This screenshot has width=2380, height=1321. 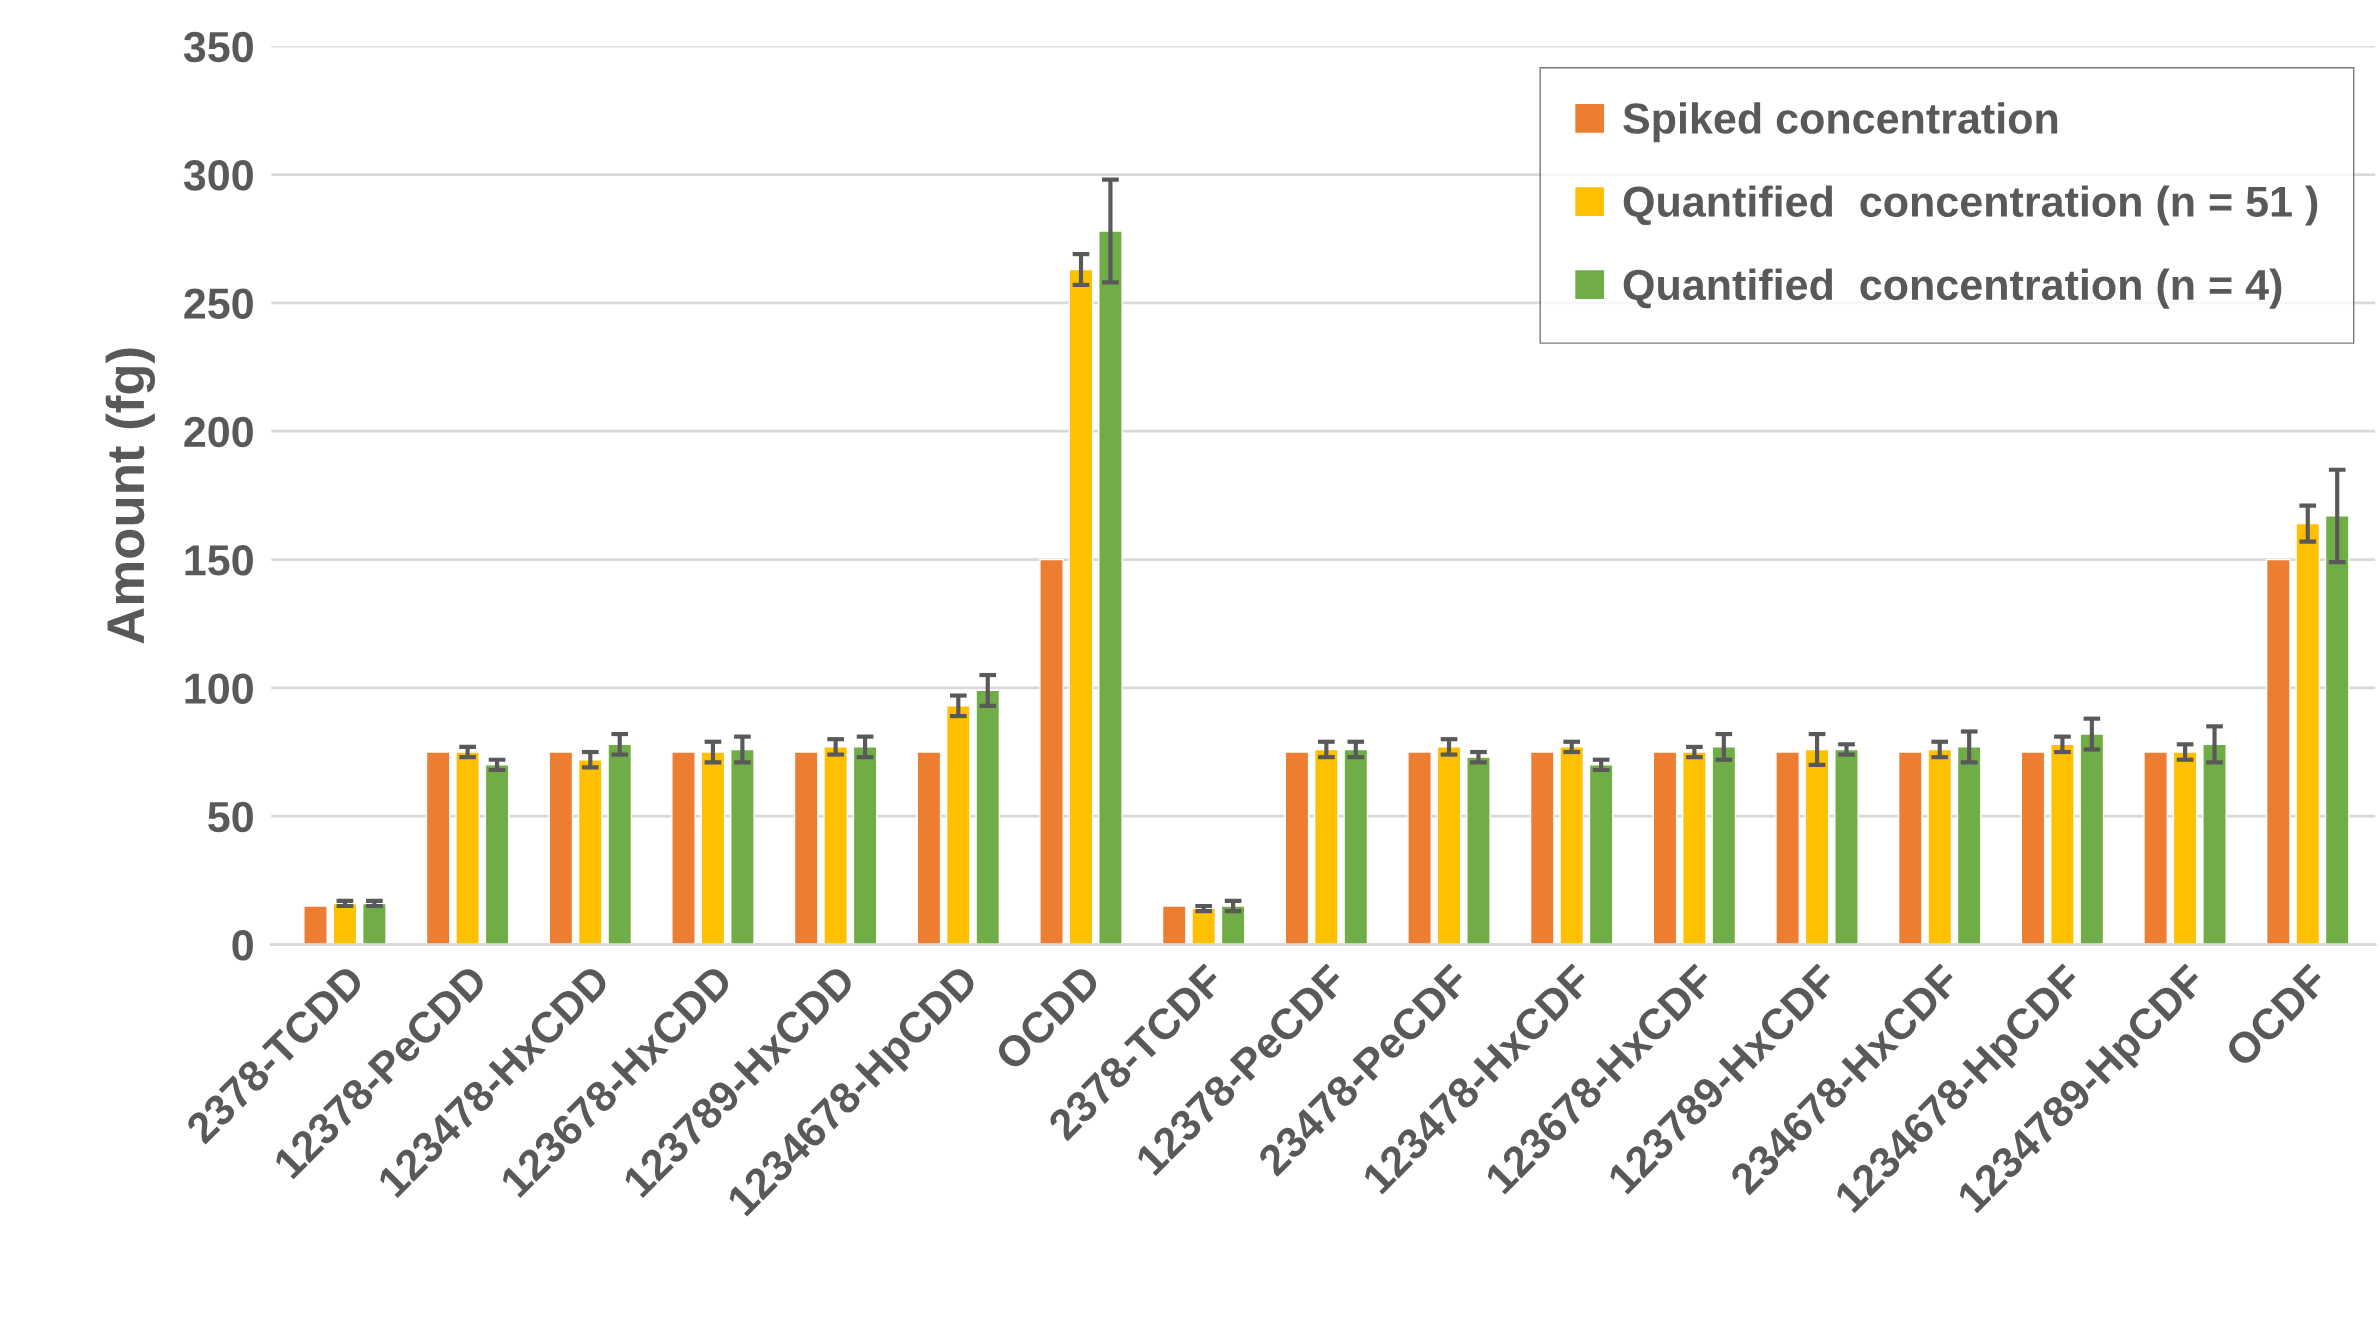 What do you see at coordinates (218, 432) in the screenshot?
I see `y-tick-label: 200` at bounding box center [218, 432].